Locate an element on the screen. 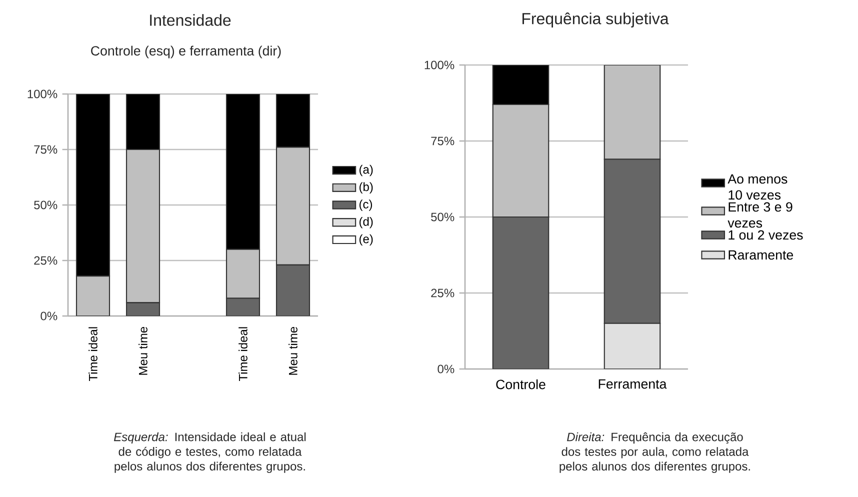 Image resolution: width=858 pixels, height=497 pixels. x-tick-label: Ferramenta is located at coordinates (632, 384).